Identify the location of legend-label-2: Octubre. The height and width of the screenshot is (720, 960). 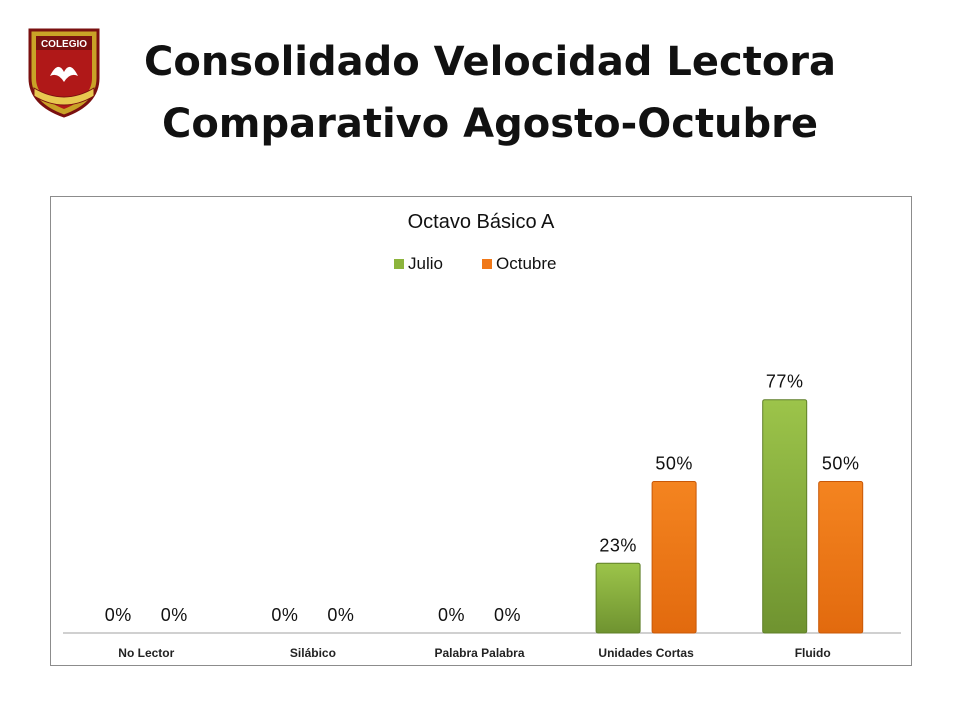
(526, 263).